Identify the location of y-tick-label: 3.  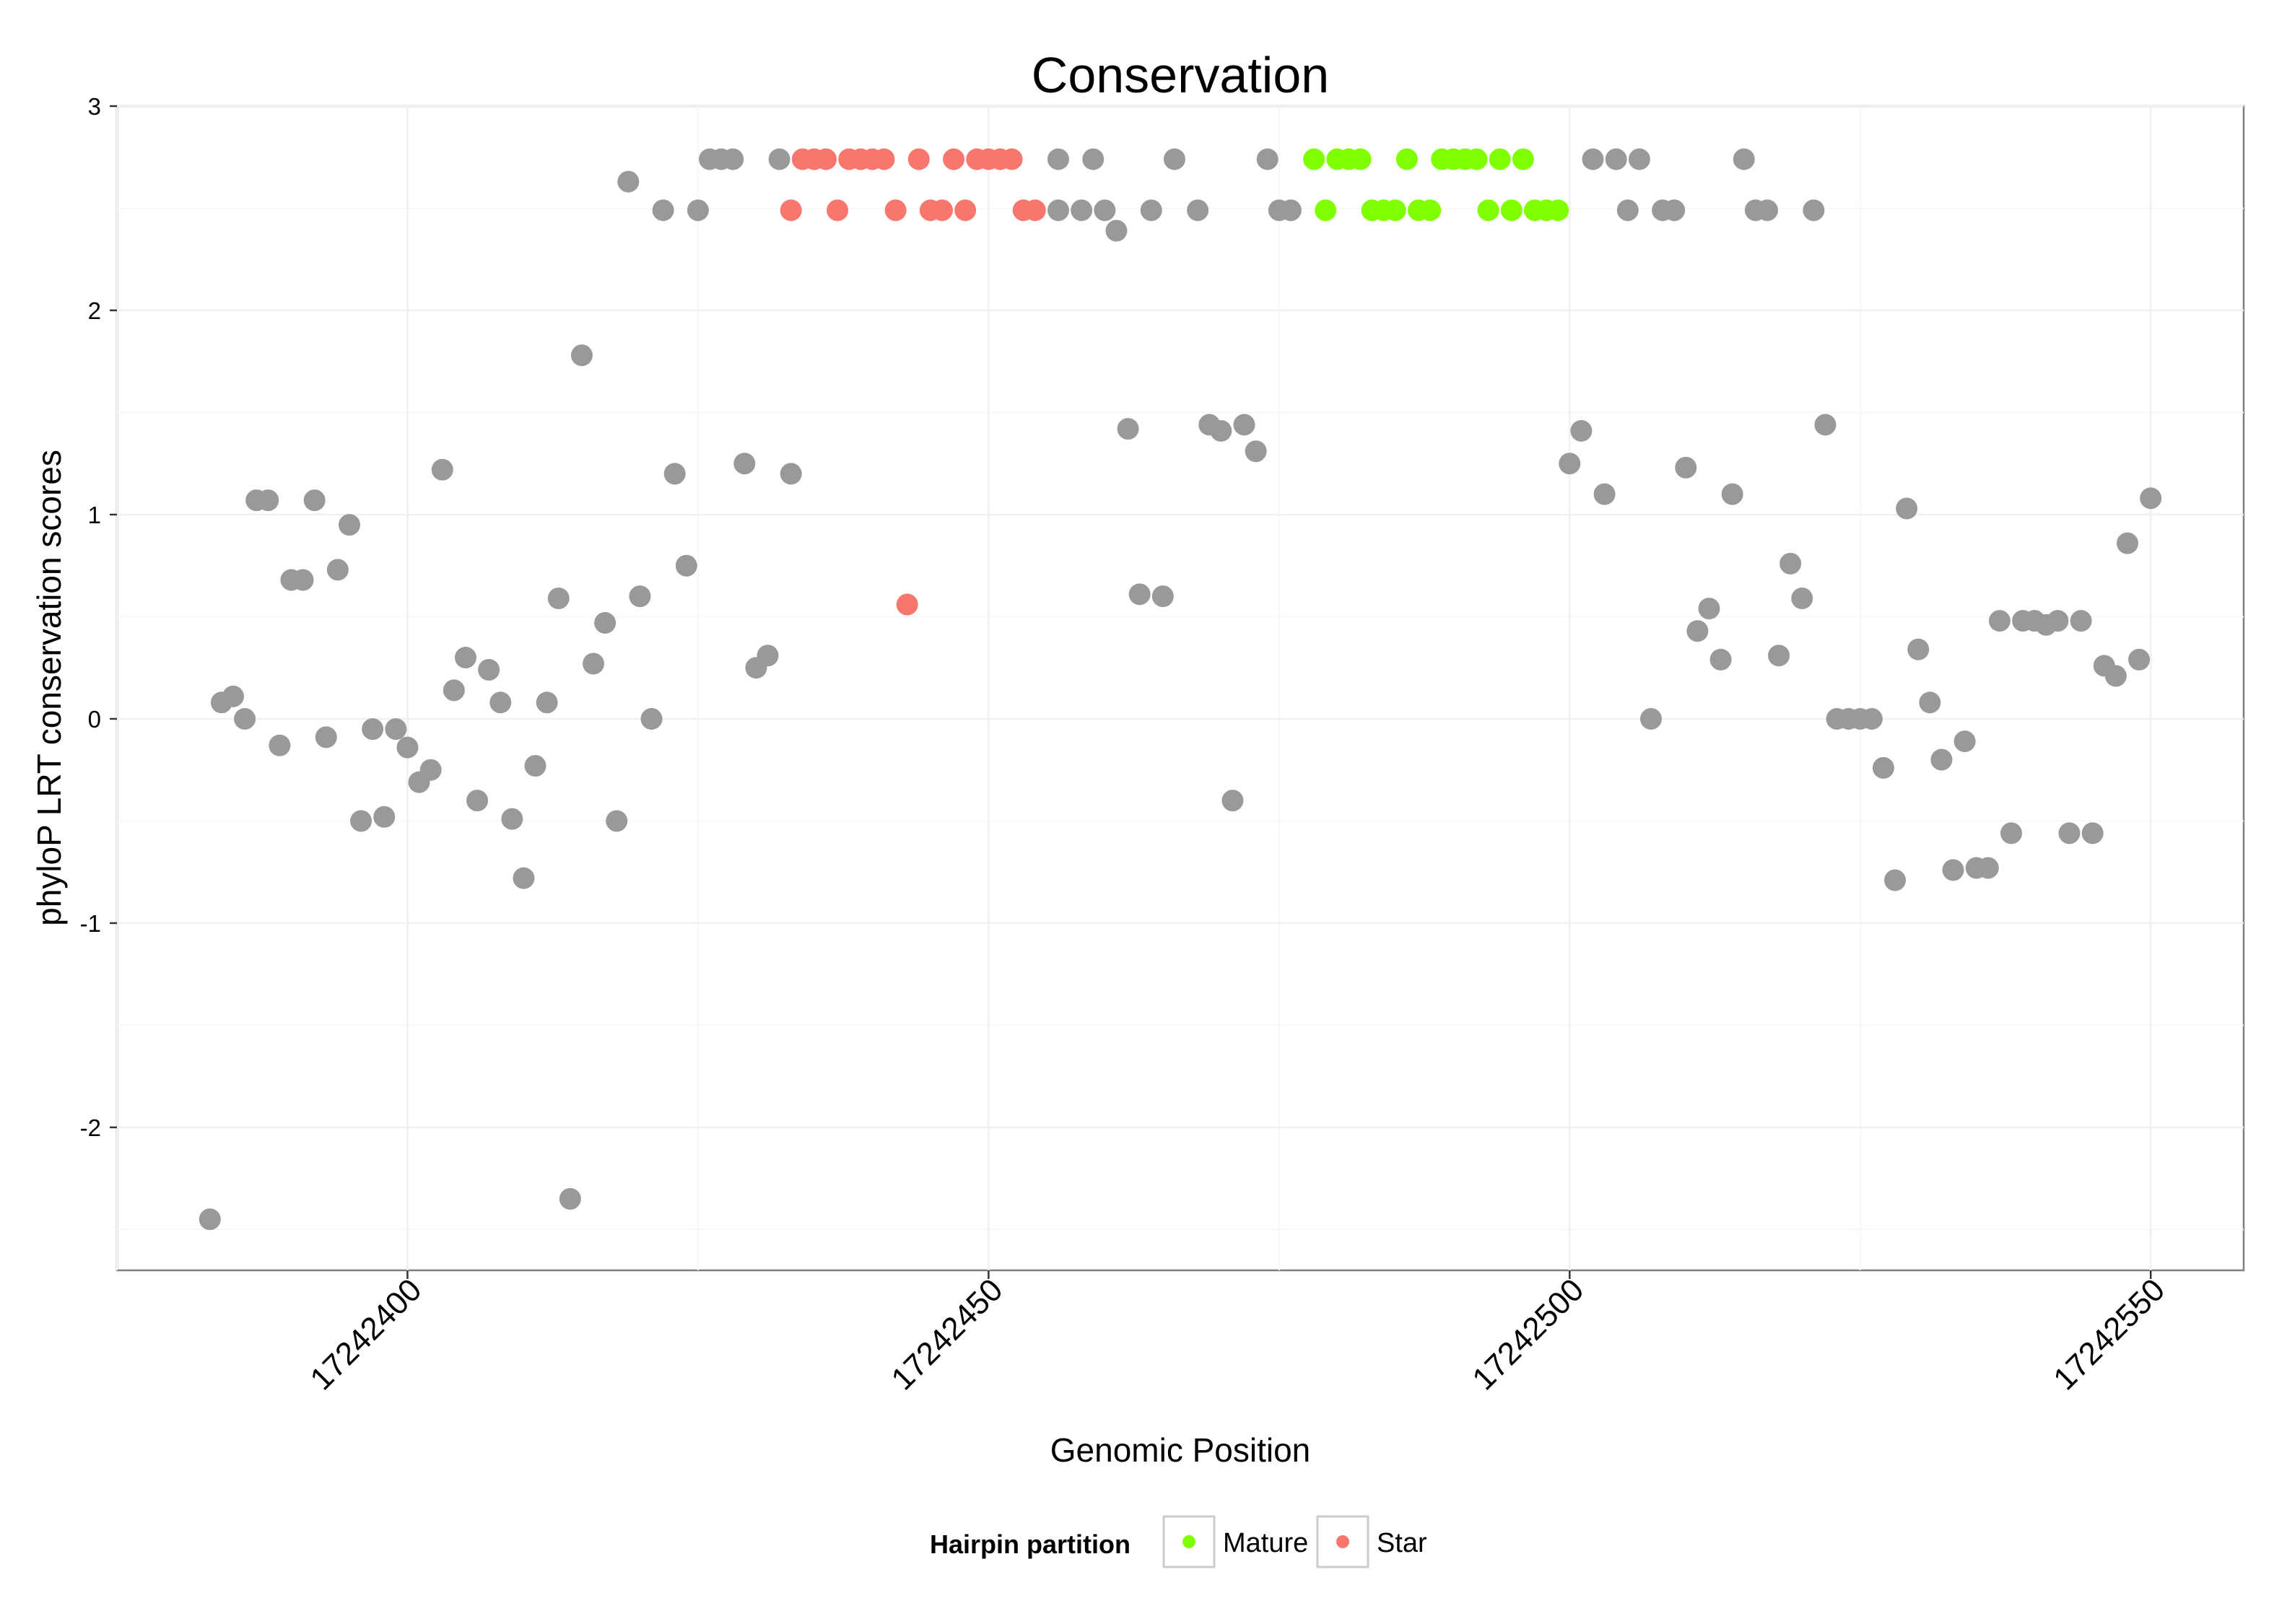
(95, 106).